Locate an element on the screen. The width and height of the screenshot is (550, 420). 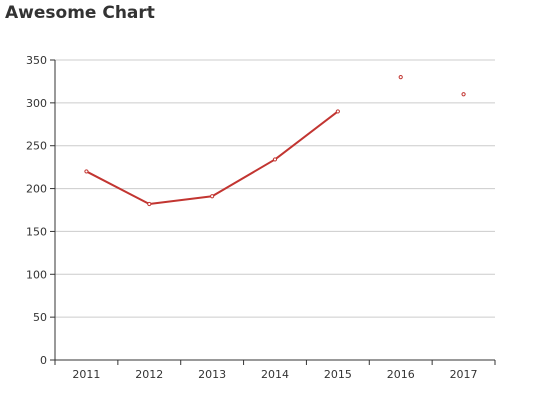
x-tick-label: 2012 is located at coordinates (149, 374).